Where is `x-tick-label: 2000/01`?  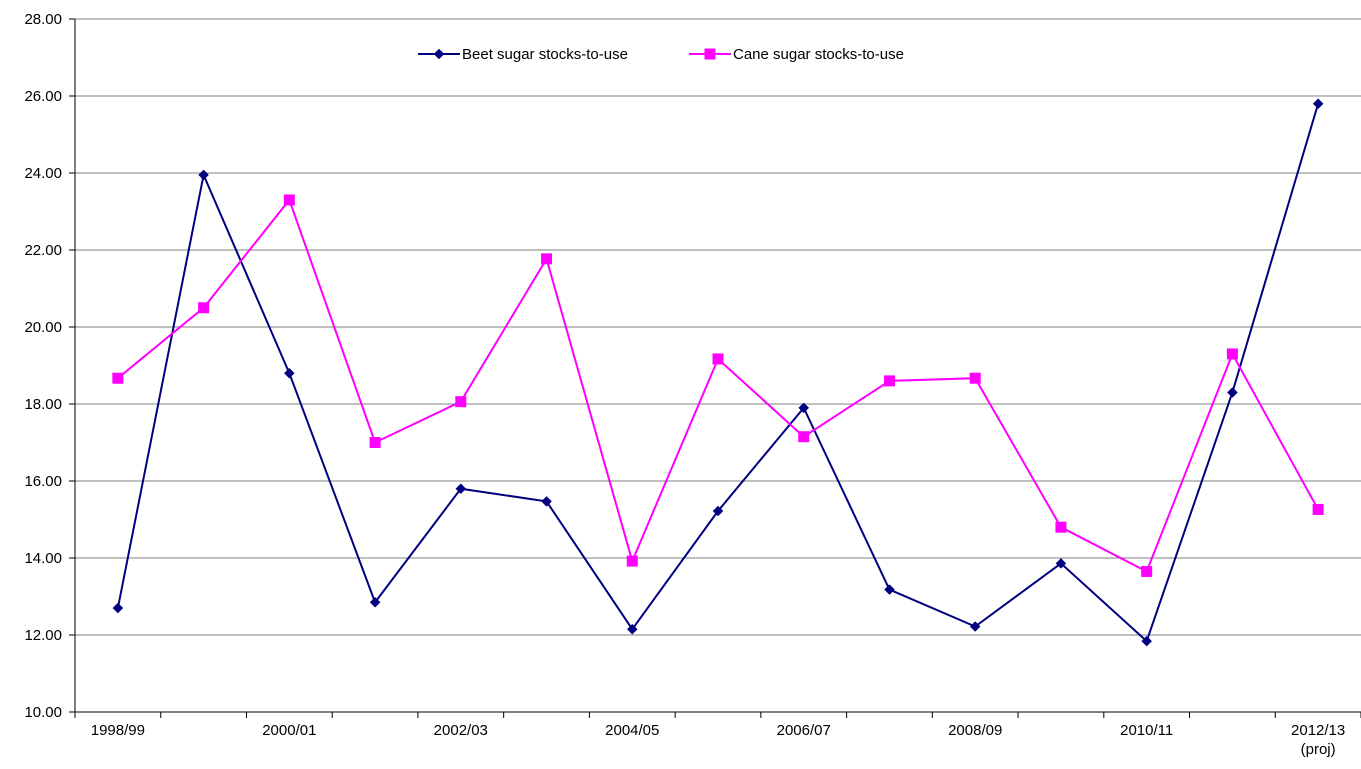 x-tick-label: 2000/01 is located at coordinates (289, 730).